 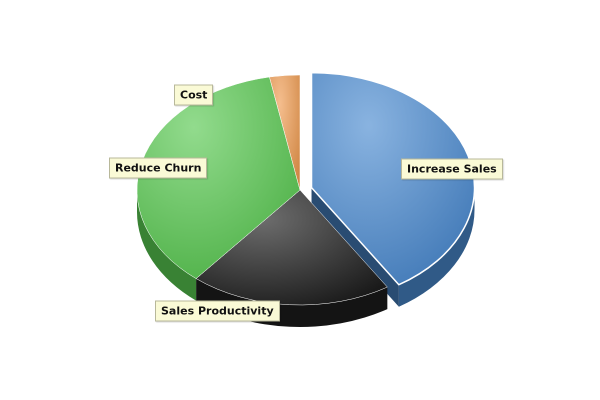 I want to click on slice-label-sales-productivity: Sales Productivity, so click(x=217, y=311).